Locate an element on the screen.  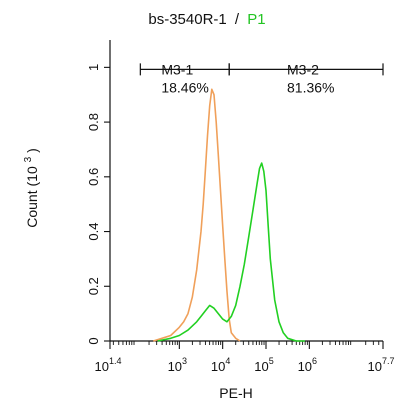
y-axis-label-exponent: 3 is located at coordinates (28, 159).